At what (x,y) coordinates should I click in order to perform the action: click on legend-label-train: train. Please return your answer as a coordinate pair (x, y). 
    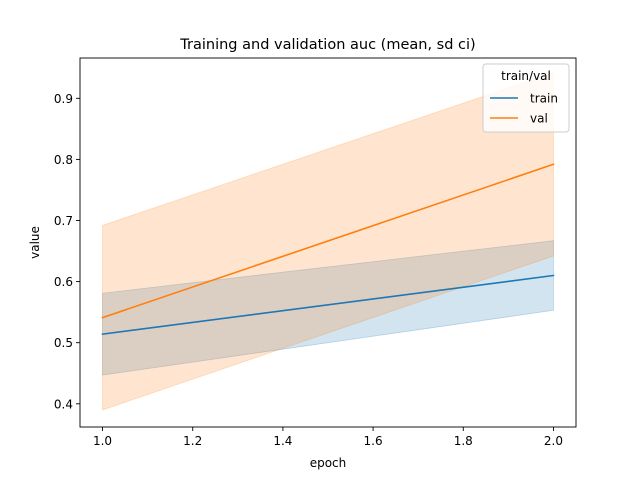
    Looking at the image, I should click on (544, 99).